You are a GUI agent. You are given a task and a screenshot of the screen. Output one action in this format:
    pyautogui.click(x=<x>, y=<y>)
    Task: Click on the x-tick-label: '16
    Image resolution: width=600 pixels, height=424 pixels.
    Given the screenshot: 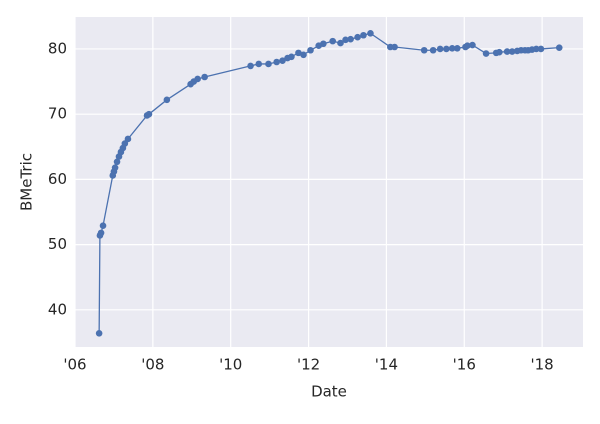 What is the action you would take?
    pyautogui.click(x=464, y=365)
    